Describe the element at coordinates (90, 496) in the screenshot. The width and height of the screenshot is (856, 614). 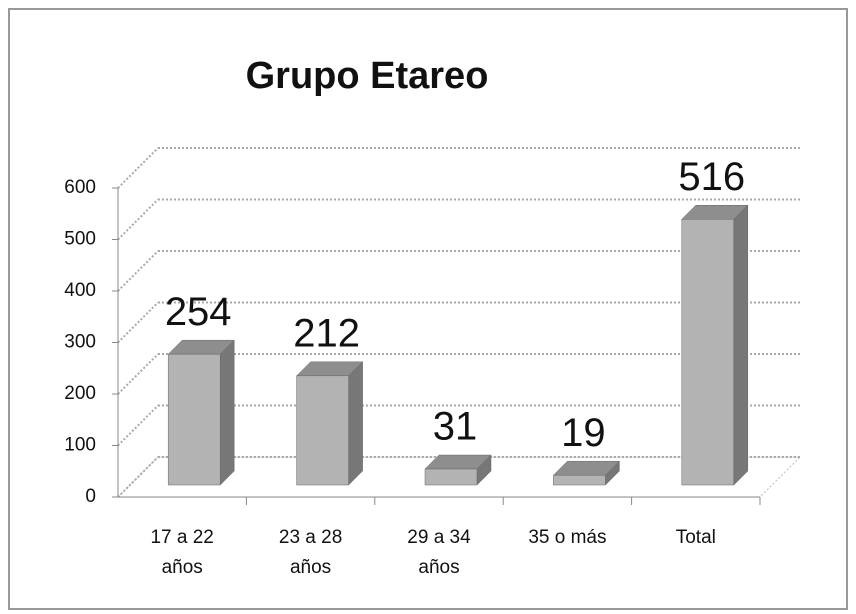
I see `y-tick-label: 0` at that location.